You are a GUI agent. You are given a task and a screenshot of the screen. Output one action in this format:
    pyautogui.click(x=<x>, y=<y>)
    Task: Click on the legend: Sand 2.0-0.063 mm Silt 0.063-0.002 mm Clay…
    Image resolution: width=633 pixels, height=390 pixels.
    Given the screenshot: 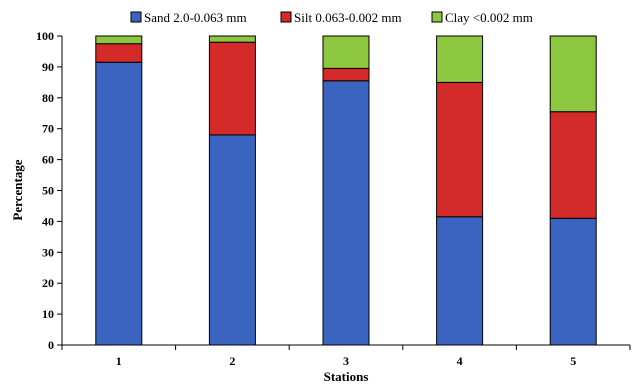 What is the action you would take?
    pyautogui.click(x=331, y=17)
    